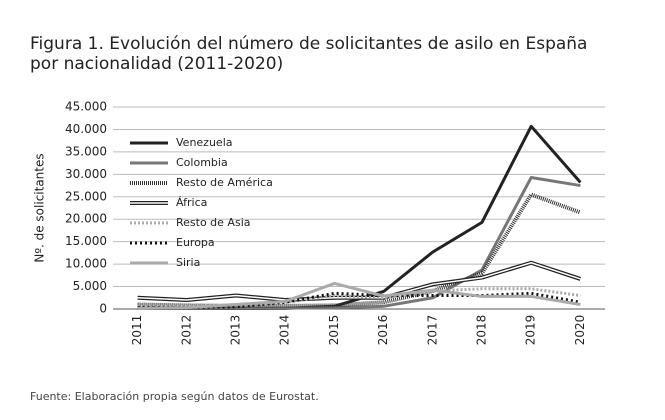  What do you see at coordinates (86, 174) in the screenshot?
I see `y-tick-label: 30.000` at bounding box center [86, 174].